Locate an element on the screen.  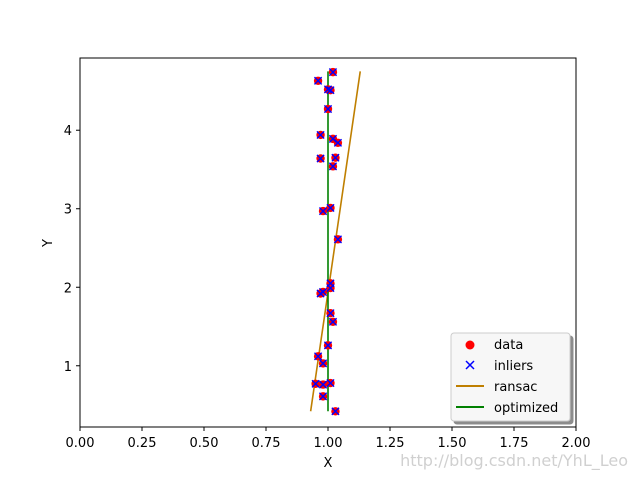
legend-ransac-label: ransac is located at coordinates (515, 387).